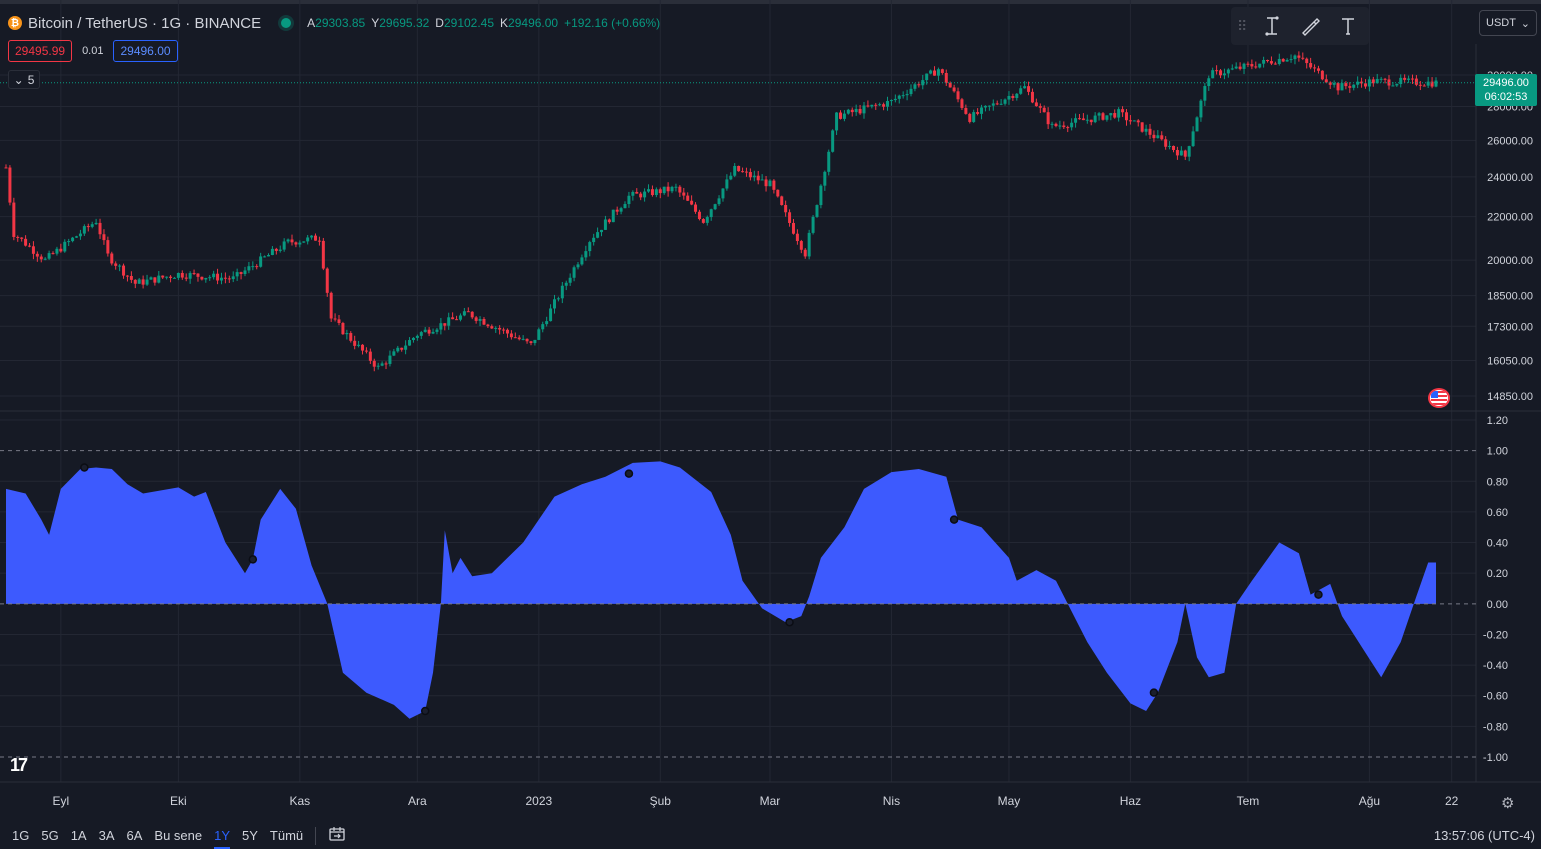 The width and height of the screenshot is (1541, 849). What do you see at coordinates (337, 835) in the screenshot?
I see `calendar-range-icon` at bounding box center [337, 835].